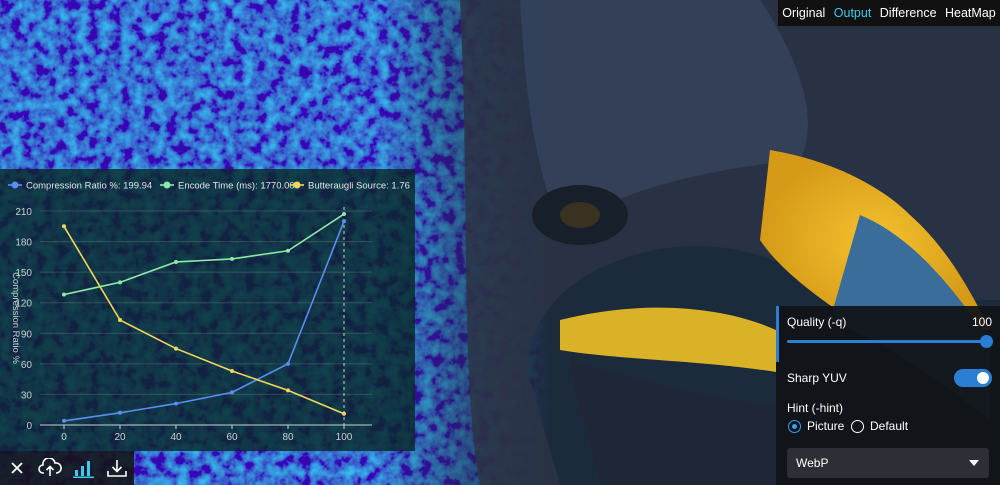  What do you see at coordinates (826, 426) in the screenshot?
I see `hint-picture-label: Picture` at bounding box center [826, 426].